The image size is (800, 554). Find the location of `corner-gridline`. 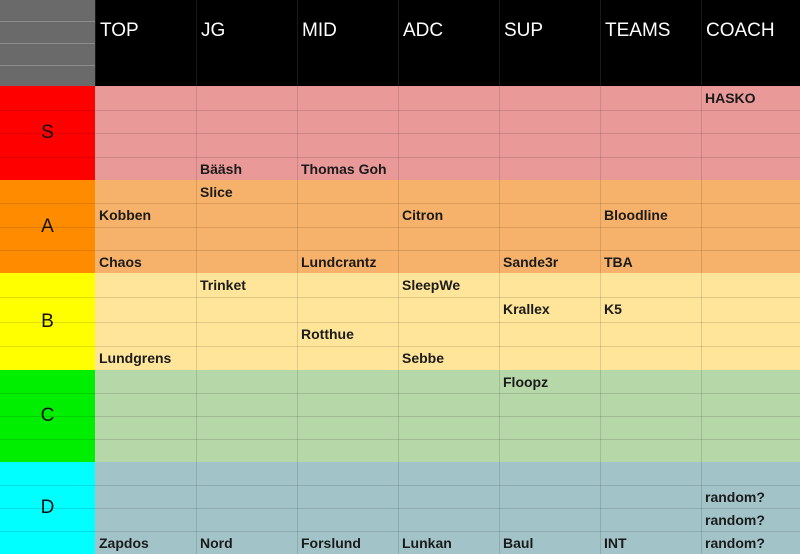

corner-gridline is located at coordinates (47, 65).